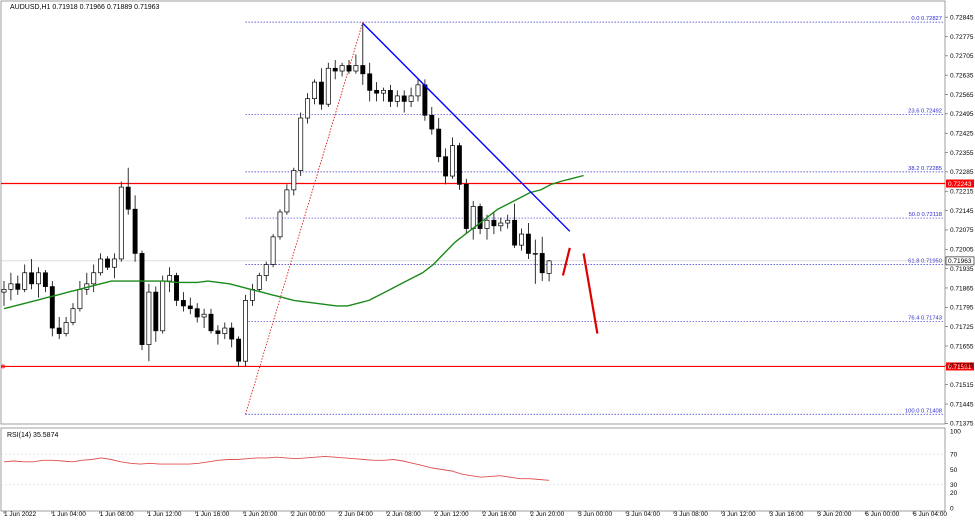 The image size is (975, 522). What do you see at coordinates (962, 346) in the screenshot?
I see `price-tick-label: 0.71655` at bounding box center [962, 346].